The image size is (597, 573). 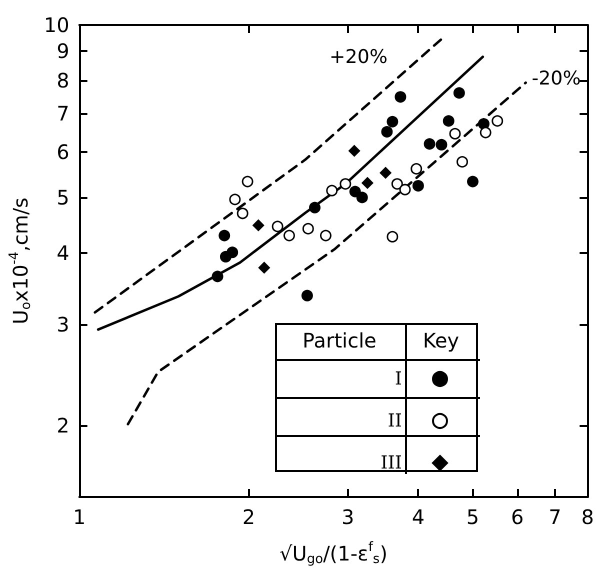 I want to click on y-tick-label: 3, so click(x=63, y=324).